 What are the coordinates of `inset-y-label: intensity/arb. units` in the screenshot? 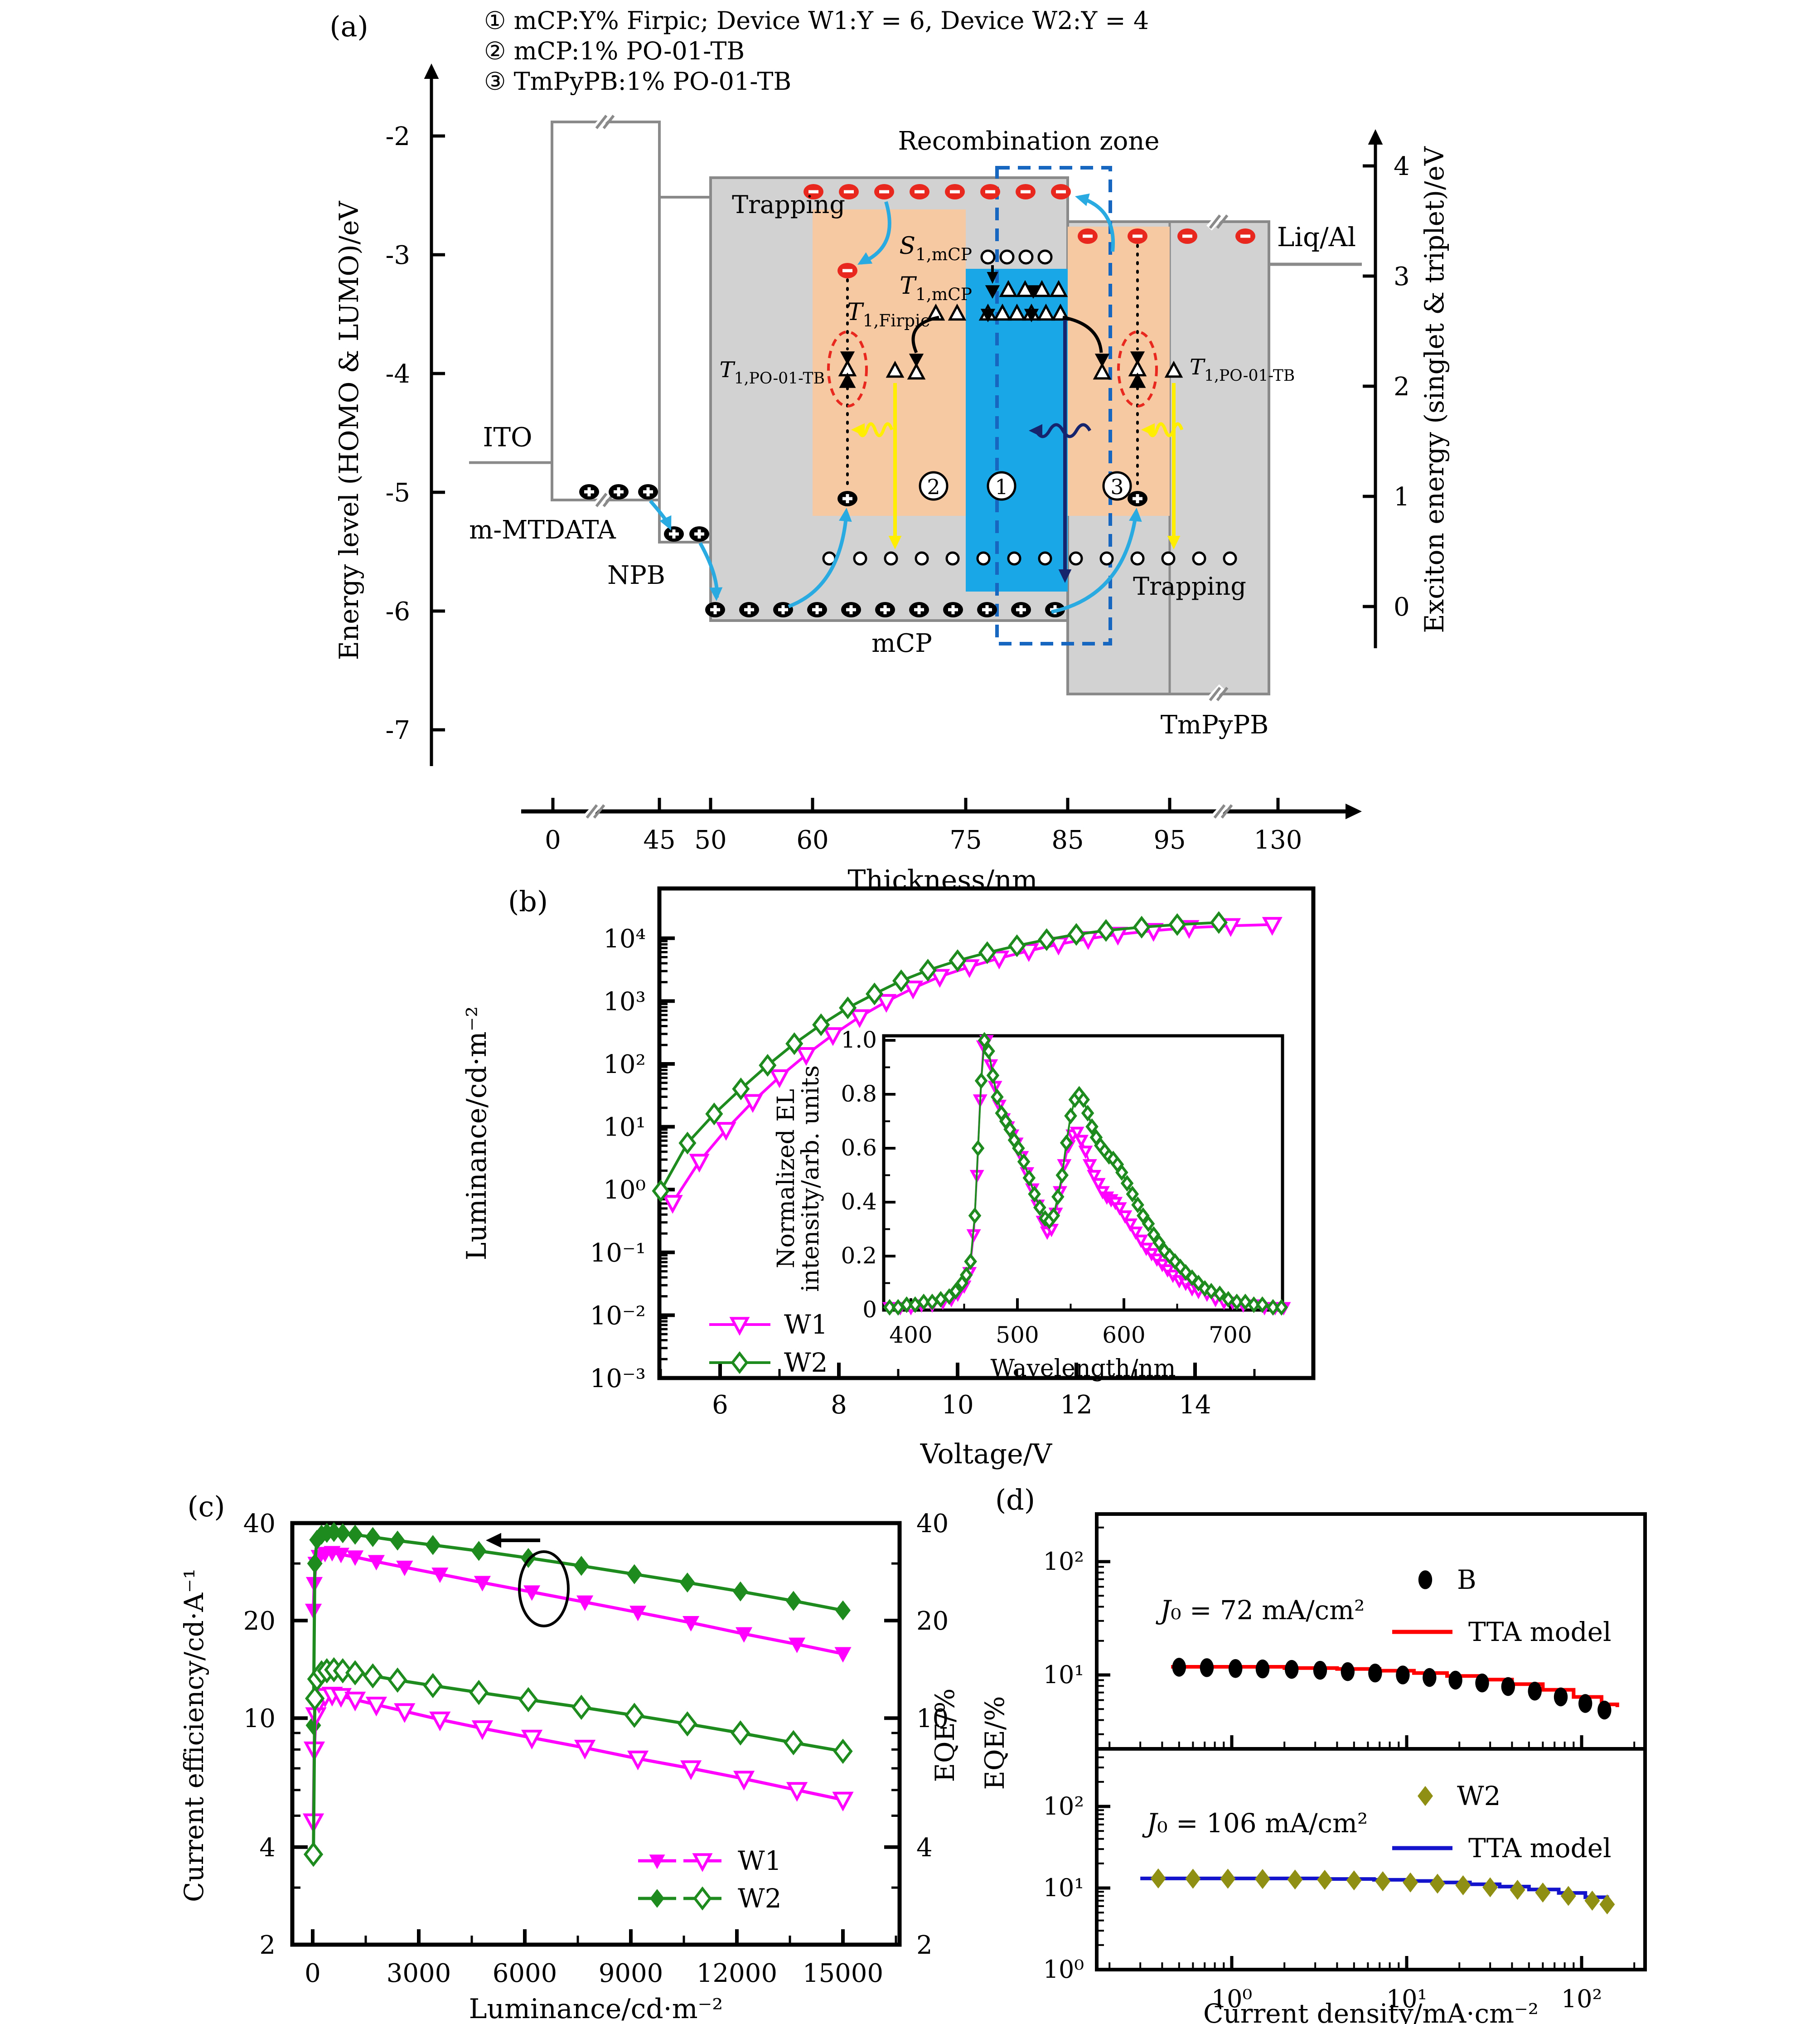 It's located at (810, 1179).